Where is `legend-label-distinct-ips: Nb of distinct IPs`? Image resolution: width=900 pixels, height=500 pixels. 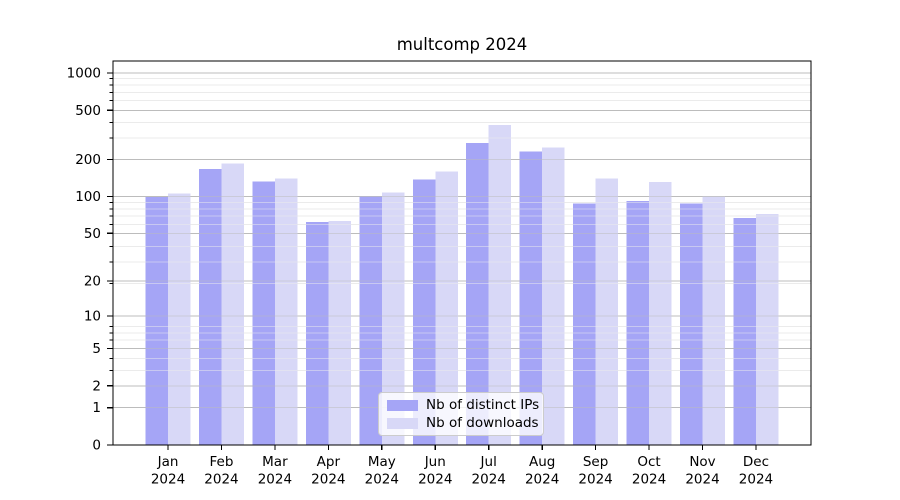
legend-label-distinct-ips: Nb of distinct IPs is located at coordinates (483, 405).